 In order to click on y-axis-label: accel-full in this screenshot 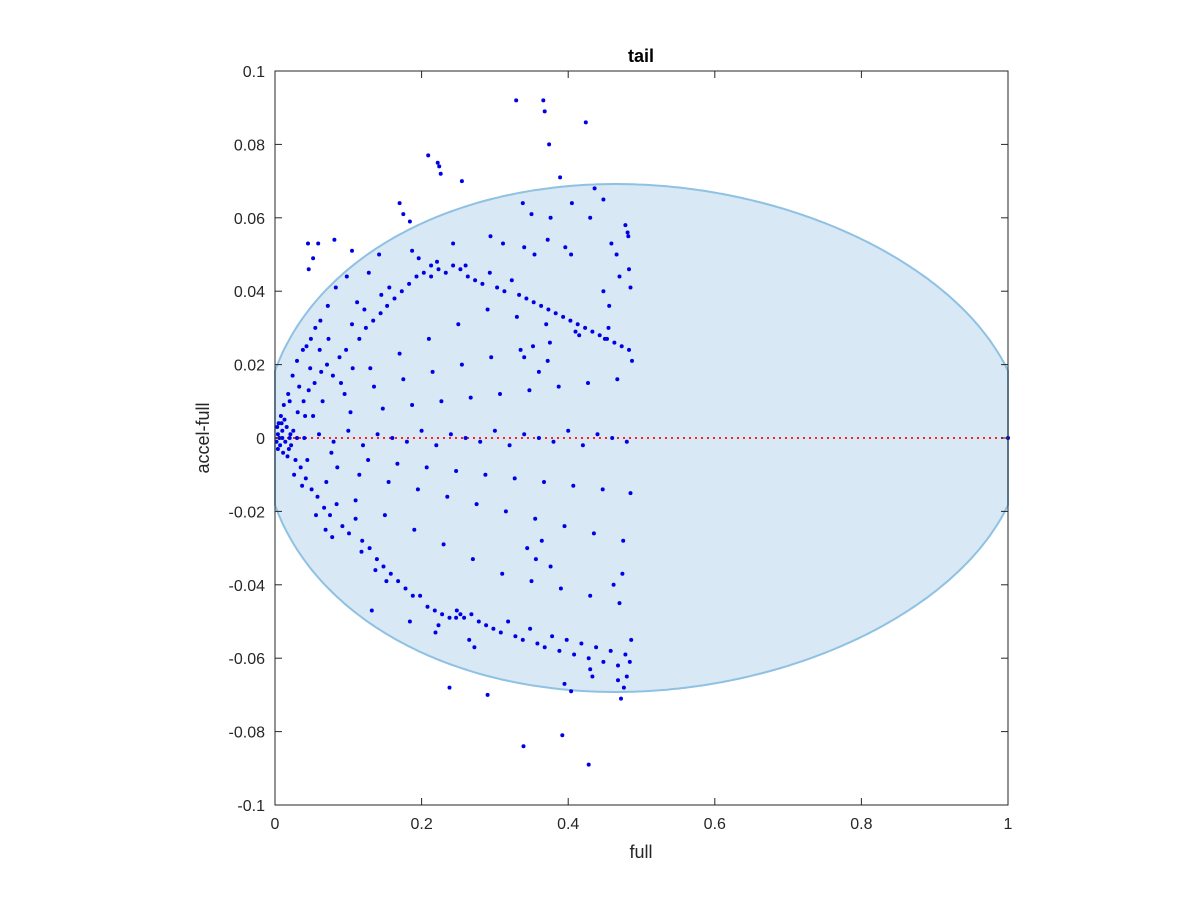, I will do `click(203, 437)`.